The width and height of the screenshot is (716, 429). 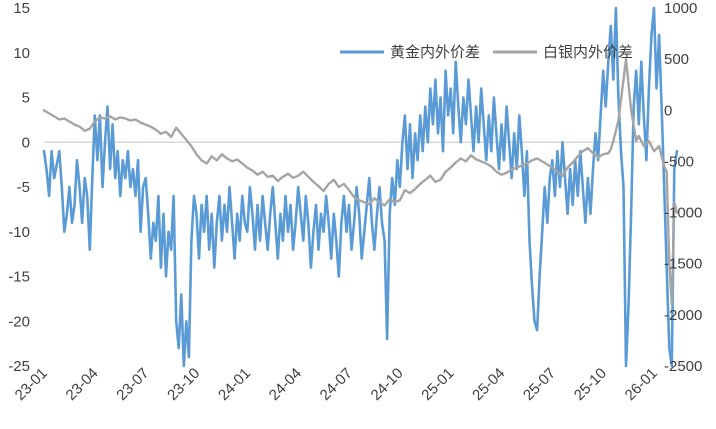 I want to click on y-left-tick-label: -5, so click(x=23, y=187).